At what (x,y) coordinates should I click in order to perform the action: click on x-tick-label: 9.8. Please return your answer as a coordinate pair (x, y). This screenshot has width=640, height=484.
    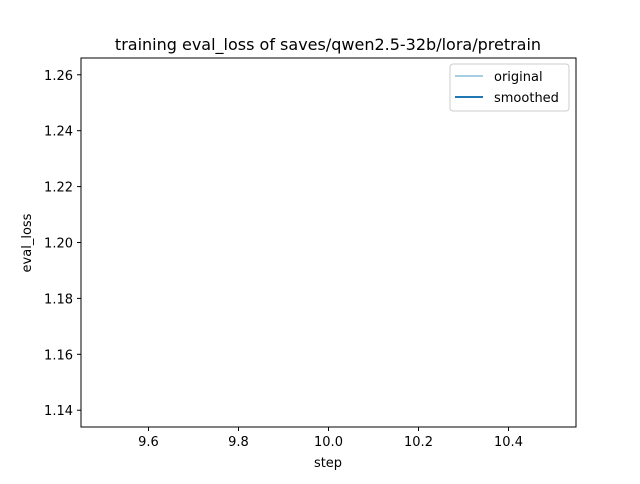
    Looking at the image, I should click on (238, 442).